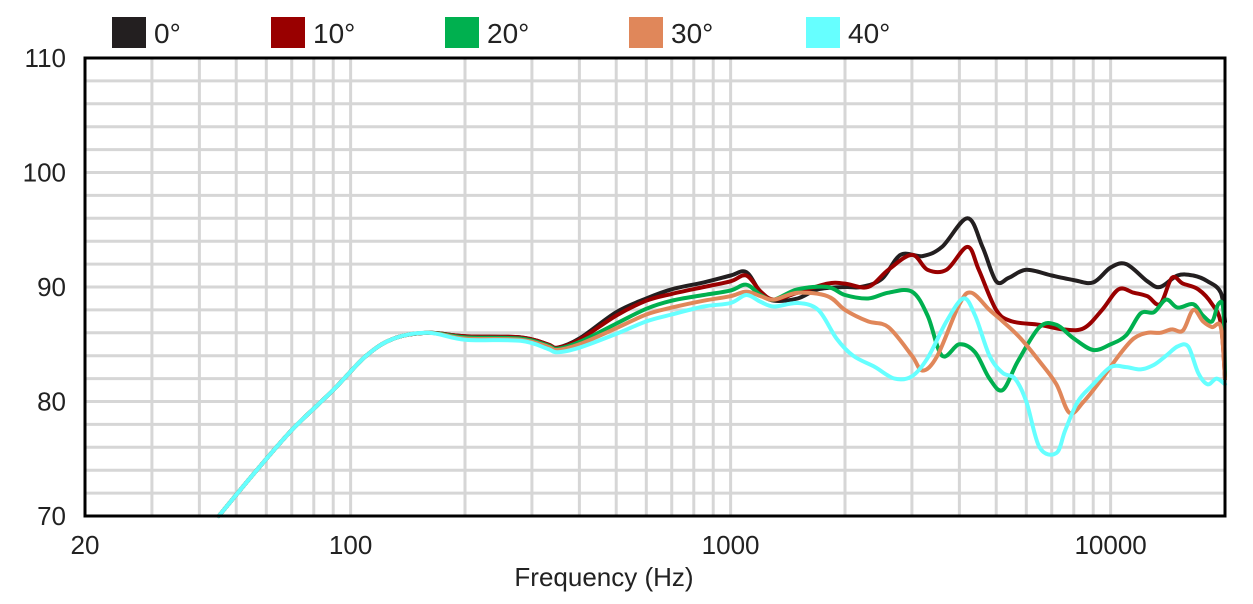 Image resolution: width=1253 pixels, height=604 pixels. I want to click on y-tick-label: 80, so click(51, 402).